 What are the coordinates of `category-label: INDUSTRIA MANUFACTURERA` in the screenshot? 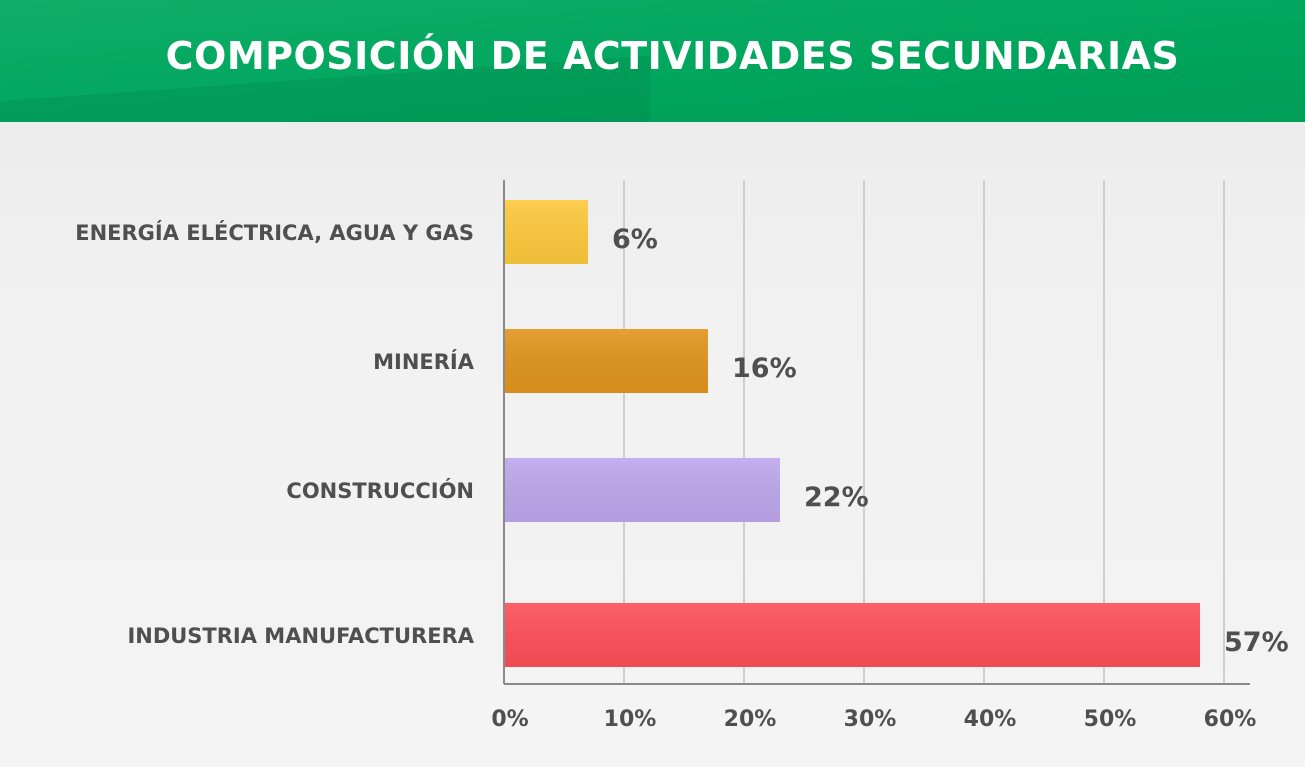 It's located at (300, 636).